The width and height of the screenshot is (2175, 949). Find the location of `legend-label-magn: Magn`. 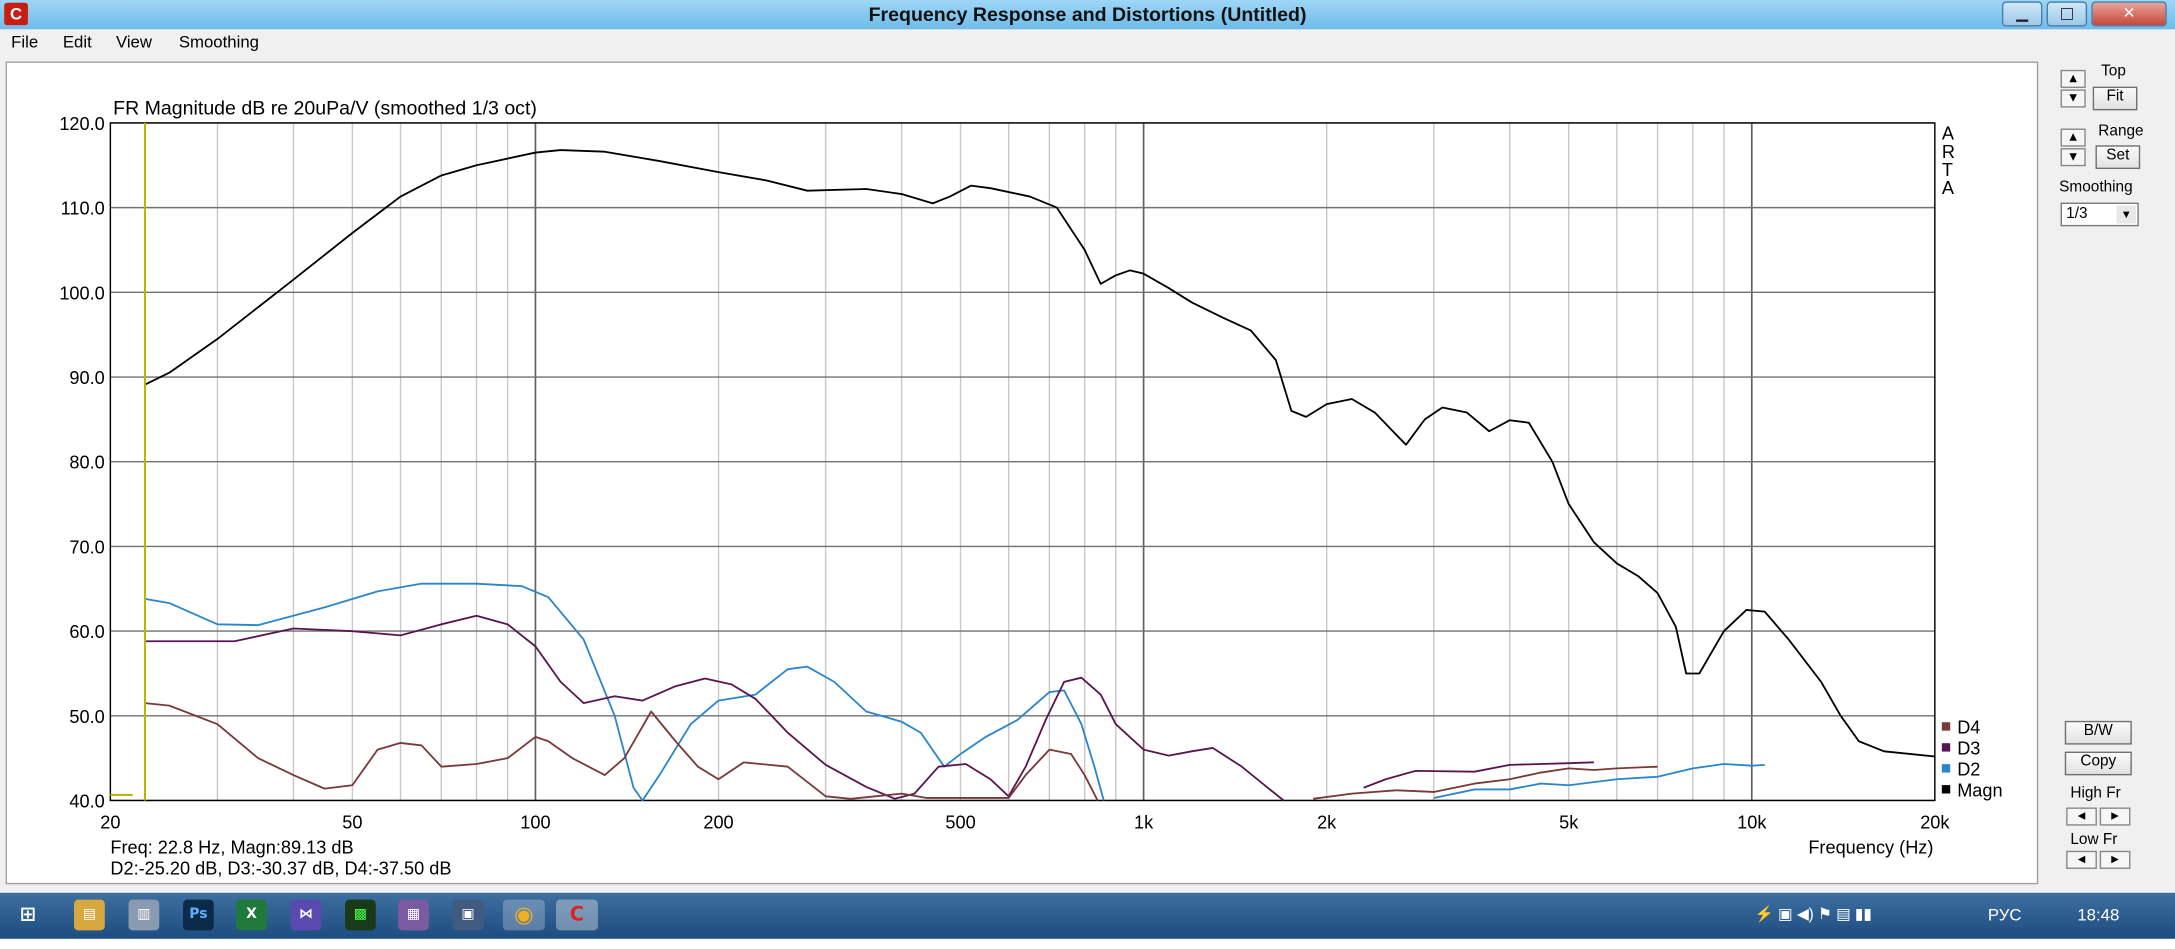

legend-label-magn: Magn is located at coordinates (1979, 790).